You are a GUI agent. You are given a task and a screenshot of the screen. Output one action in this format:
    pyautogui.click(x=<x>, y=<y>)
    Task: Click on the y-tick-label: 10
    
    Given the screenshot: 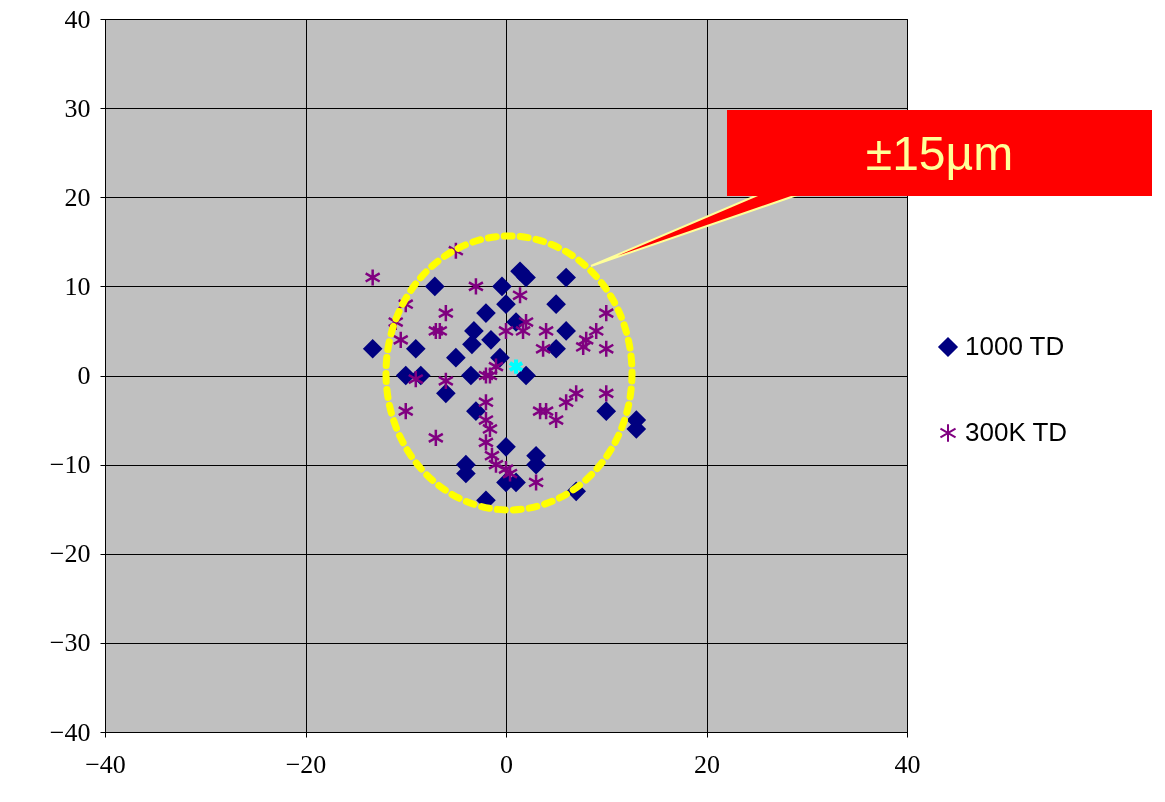 What is the action you would take?
    pyautogui.click(x=77, y=286)
    